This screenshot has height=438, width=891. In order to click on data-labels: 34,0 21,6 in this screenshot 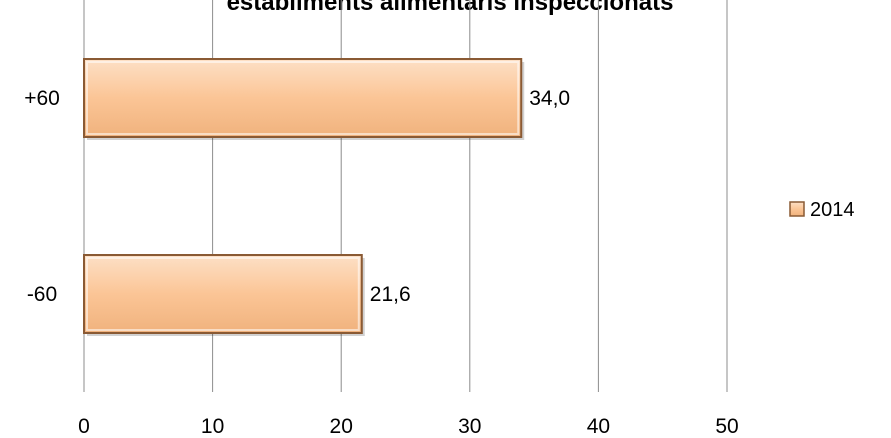, I will do `click(470, 196)`.